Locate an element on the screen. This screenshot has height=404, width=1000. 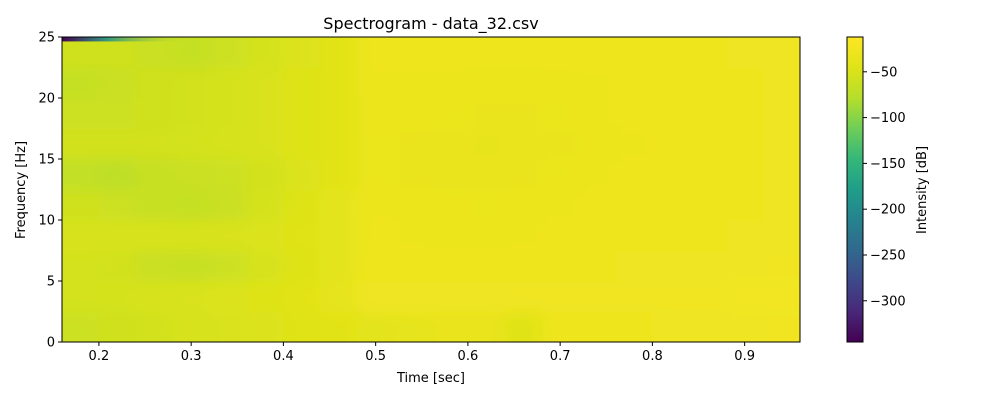
x-tick-label: 0.5 is located at coordinates (375, 356).